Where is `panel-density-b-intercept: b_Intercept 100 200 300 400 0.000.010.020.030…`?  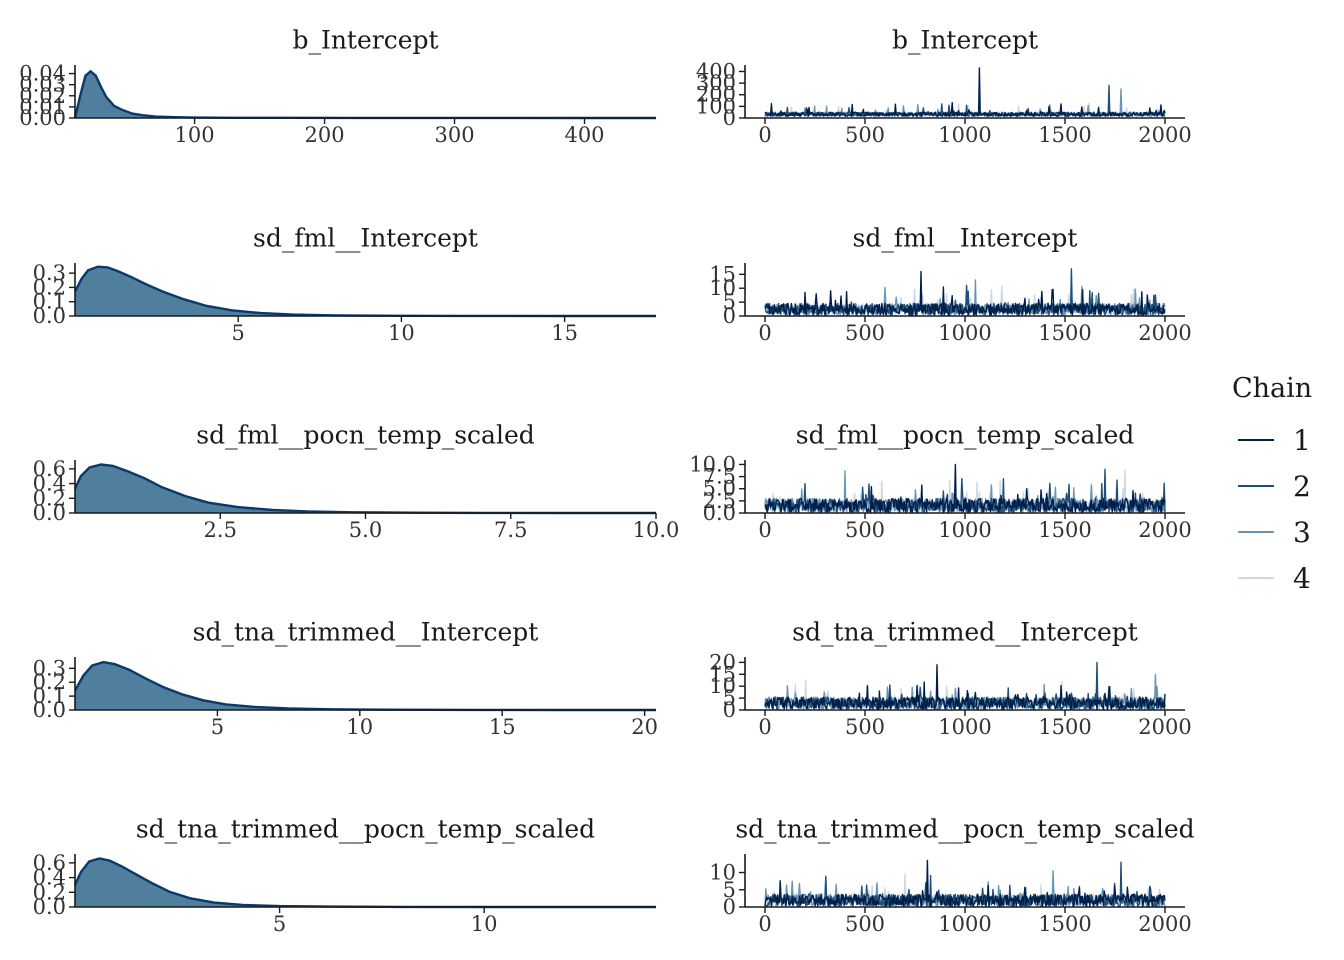
panel-density-b-intercept: b_Intercept 100 200 300 400 0.000.010.020.030… is located at coordinates (337, 86).